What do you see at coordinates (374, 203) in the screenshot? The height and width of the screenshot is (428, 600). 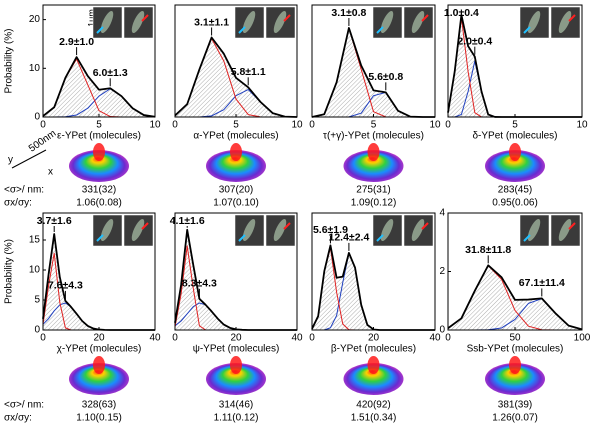 I see `stat-value: 1.09(0.12)` at bounding box center [374, 203].